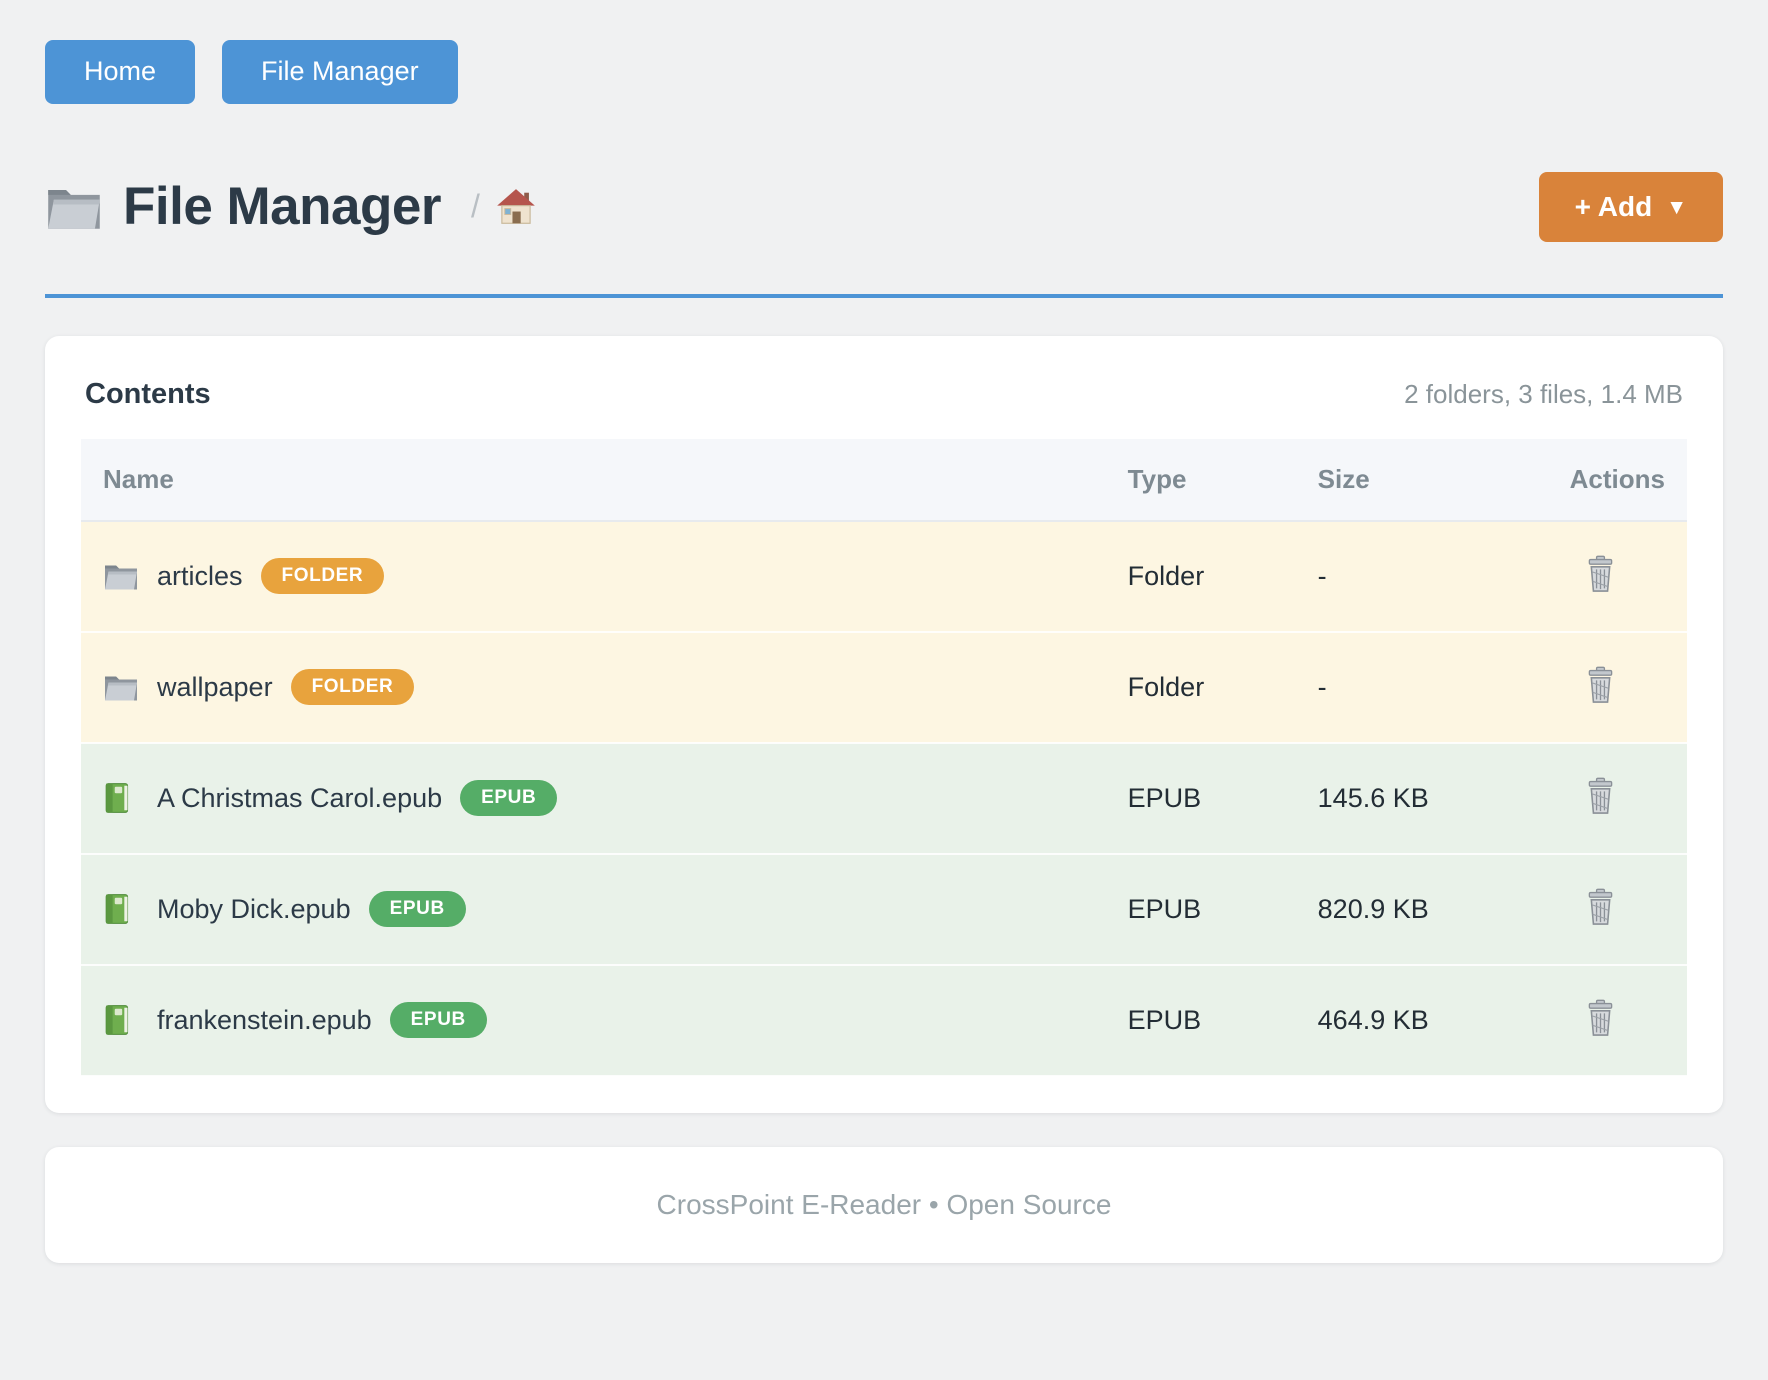  I want to click on column-header-type: Type, so click(1200, 480).